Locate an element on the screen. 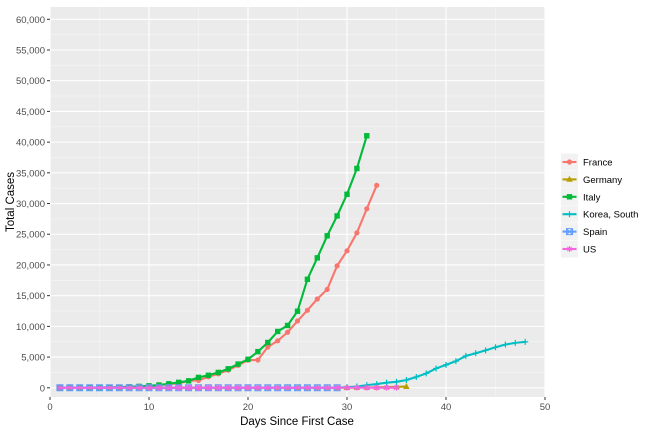 This screenshot has width=648, height=432. x-tick-labels: 0 10 20 30 40 50 is located at coordinates (298, 407).